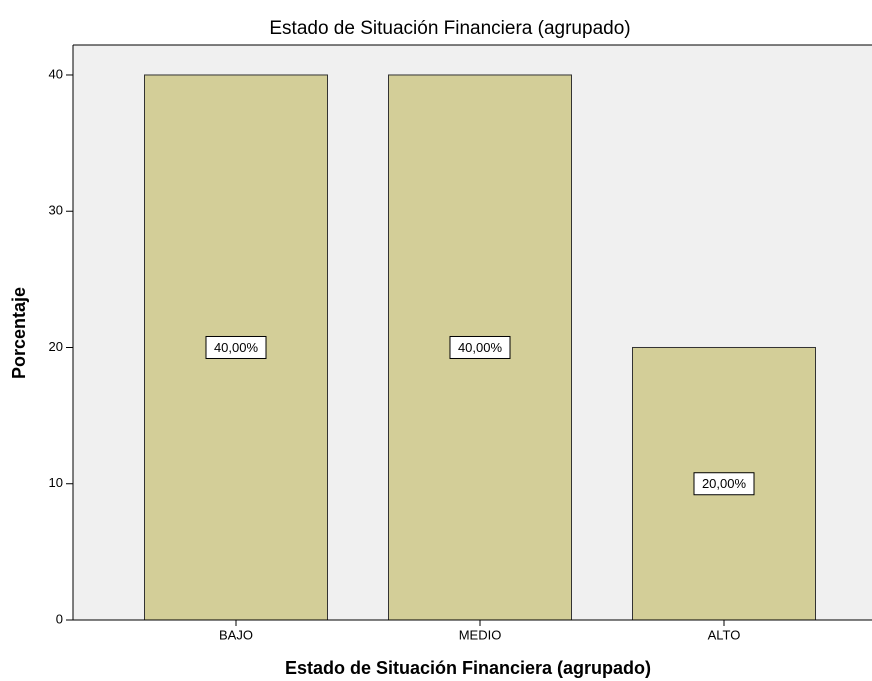 This screenshot has height=681, width=872. Describe the element at coordinates (56, 73) in the screenshot. I see `y-tick-label: 40` at that location.